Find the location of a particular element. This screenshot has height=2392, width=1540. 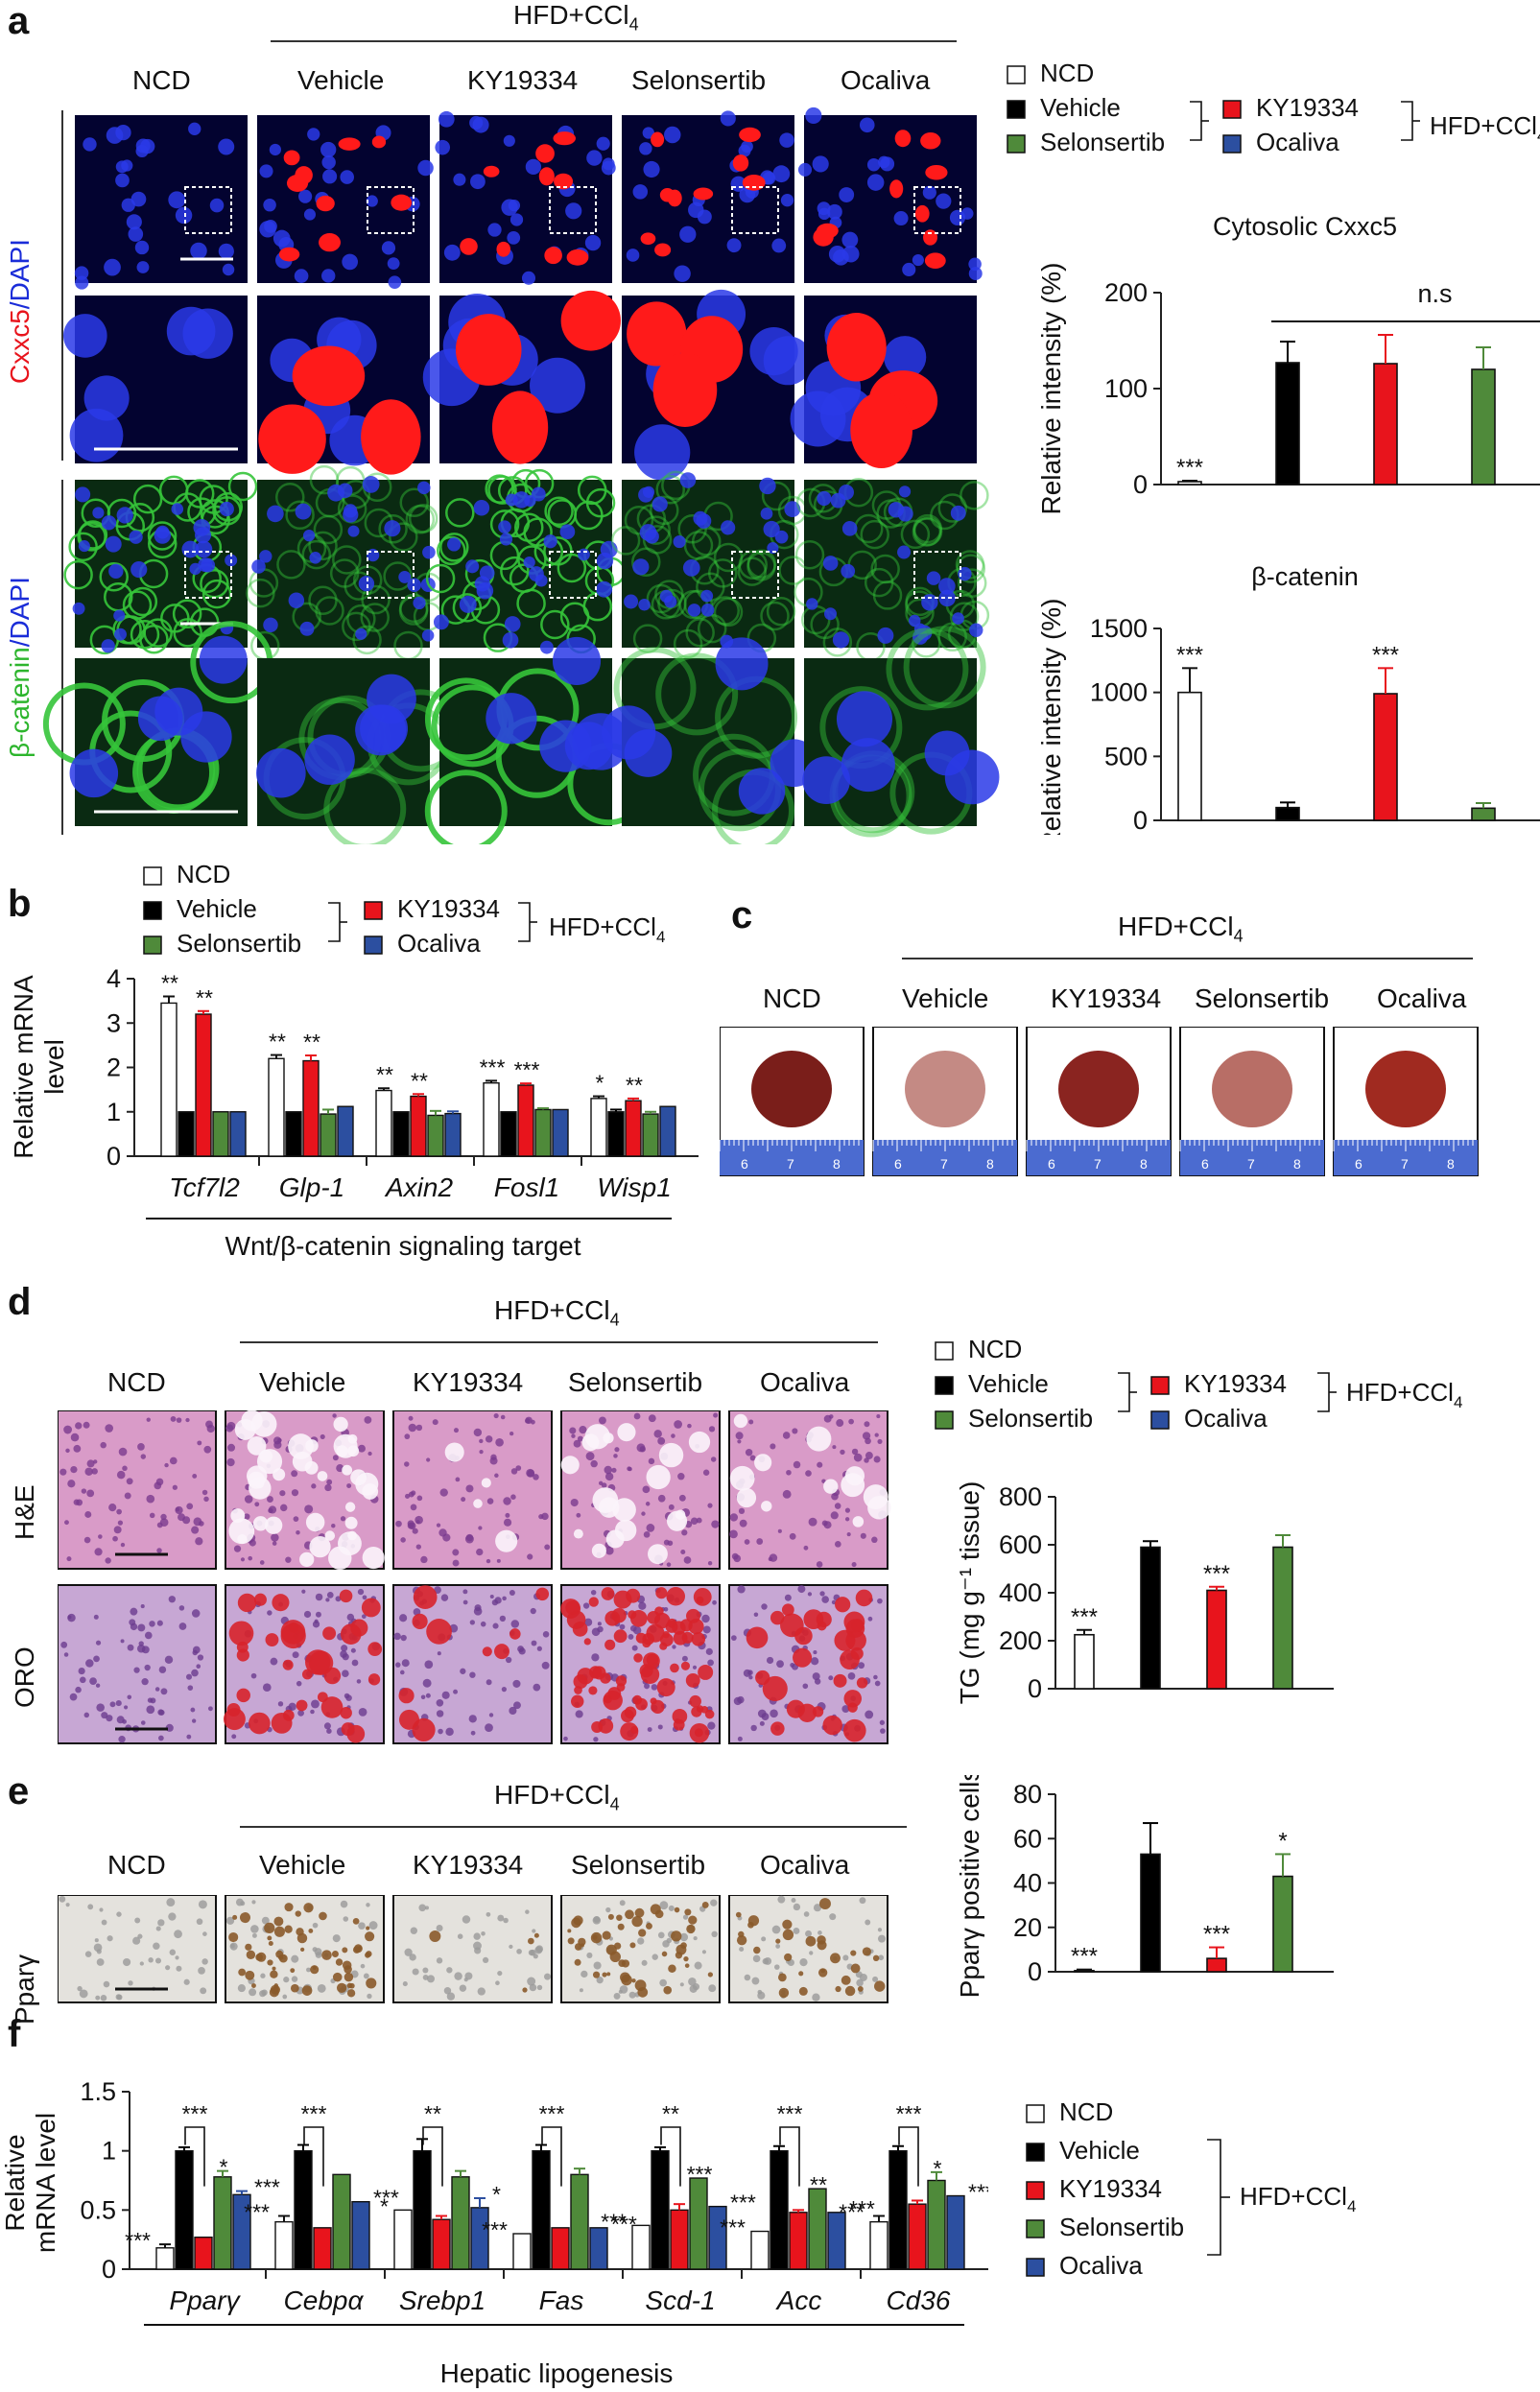

micrograph-r3-c3 is located at coordinates (710, 740).